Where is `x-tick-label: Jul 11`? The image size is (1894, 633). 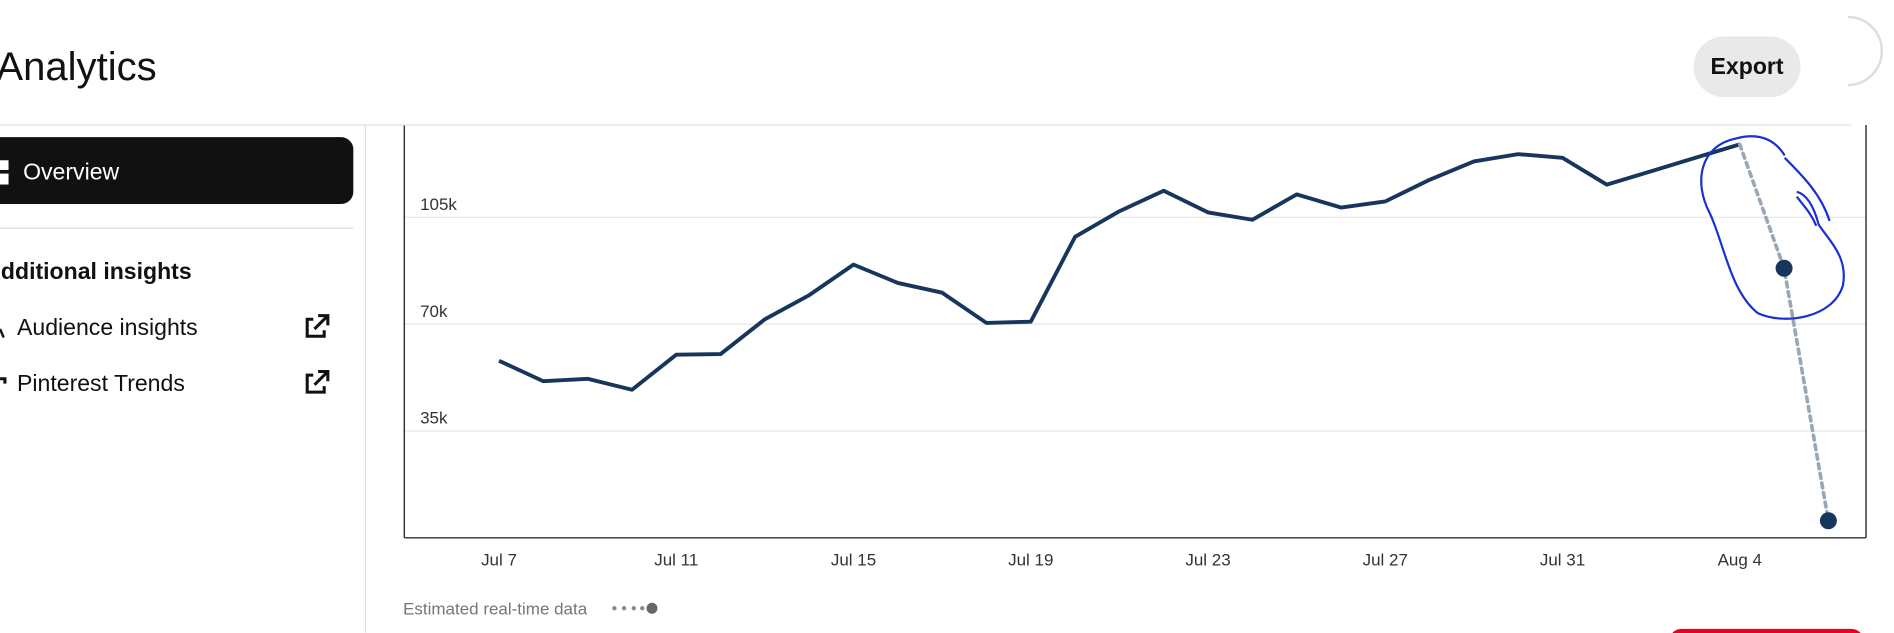 x-tick-label: Jul 11 is located at coordinates (676, 560).